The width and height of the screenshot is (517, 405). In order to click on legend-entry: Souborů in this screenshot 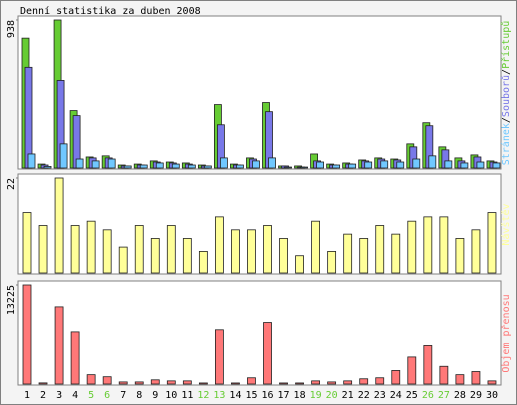, I will do `click(506, 96)`.